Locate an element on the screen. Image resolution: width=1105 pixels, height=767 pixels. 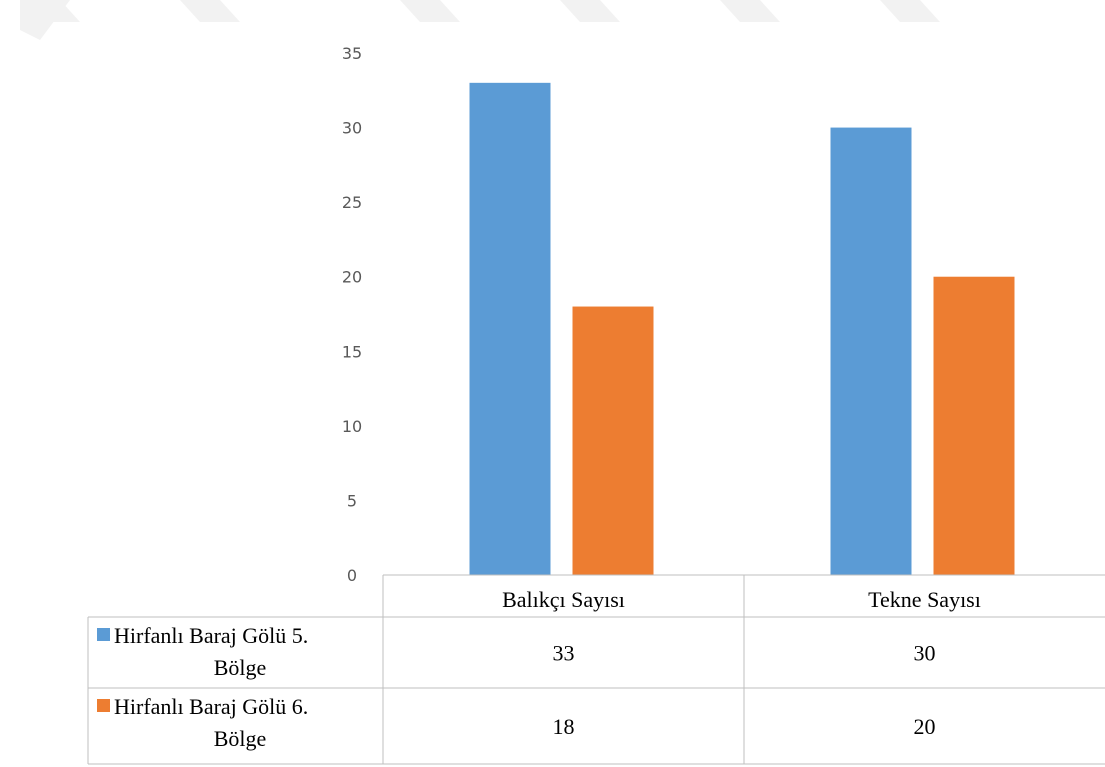
data-label: 18 is located at coordinates (564, 726).